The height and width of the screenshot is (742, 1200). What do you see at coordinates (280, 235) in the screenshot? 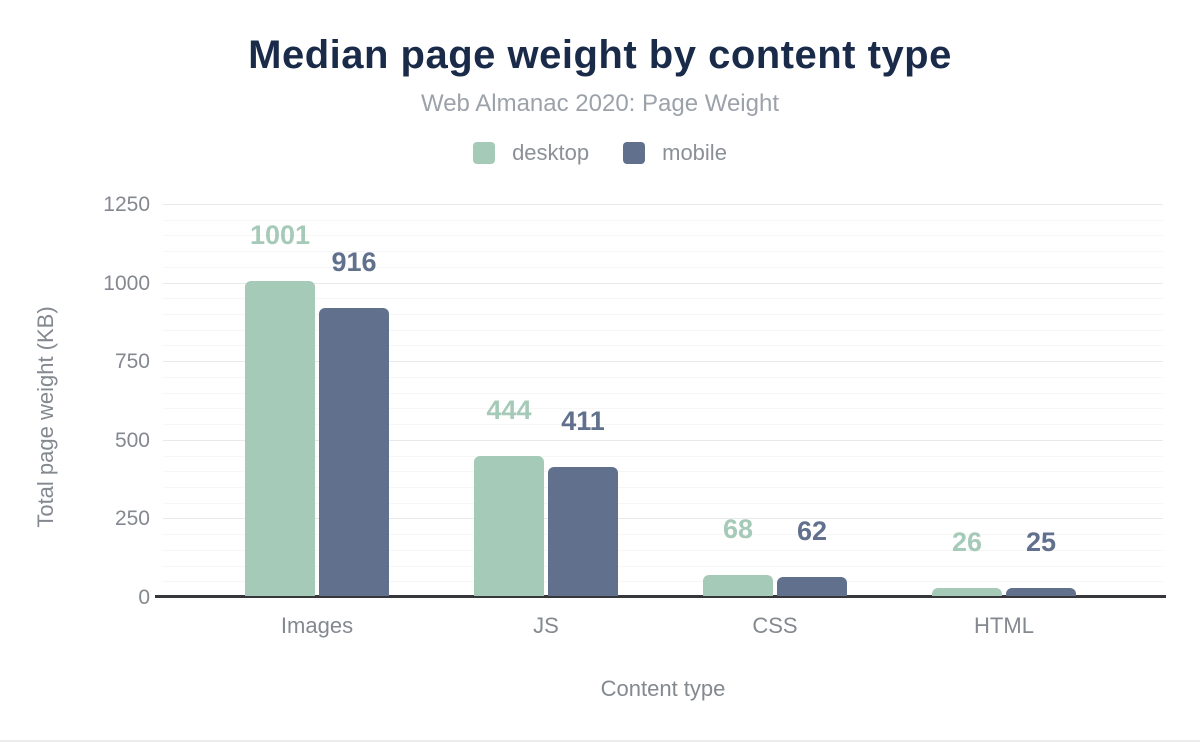
I see `value-label-desktop-images: 1001` at bounding box center [280, 235].